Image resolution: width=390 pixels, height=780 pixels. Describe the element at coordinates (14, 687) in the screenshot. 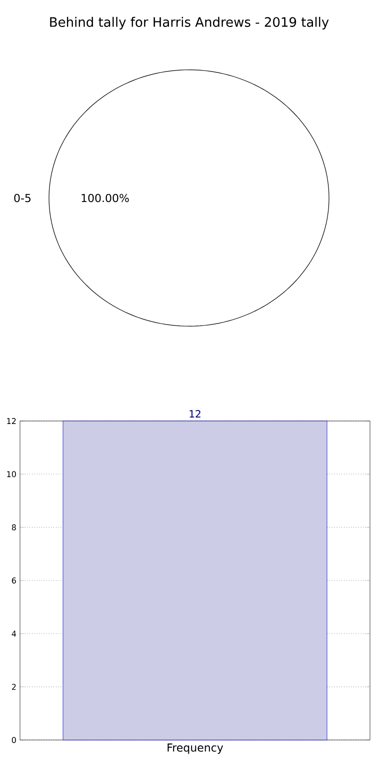

I see `y-tick-label: 2` at that location.